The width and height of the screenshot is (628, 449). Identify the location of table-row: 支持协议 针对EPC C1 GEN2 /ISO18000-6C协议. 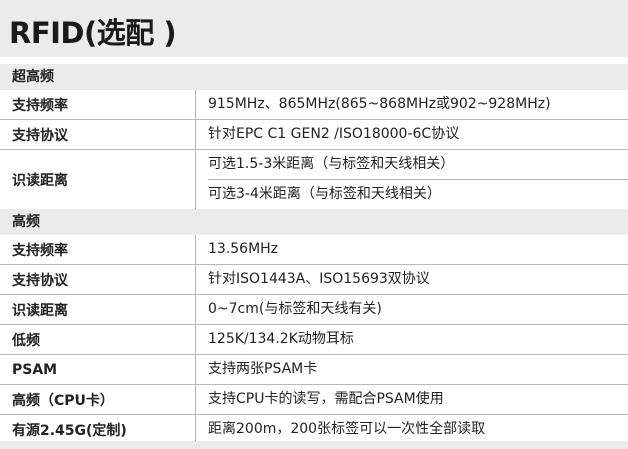
(314, 135).